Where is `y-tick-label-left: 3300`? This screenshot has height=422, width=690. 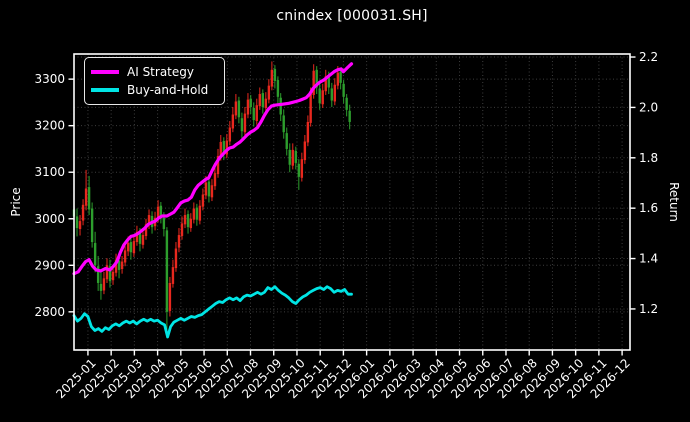 y-tick-label-left: 3300 is located at coordinates (49, 79).